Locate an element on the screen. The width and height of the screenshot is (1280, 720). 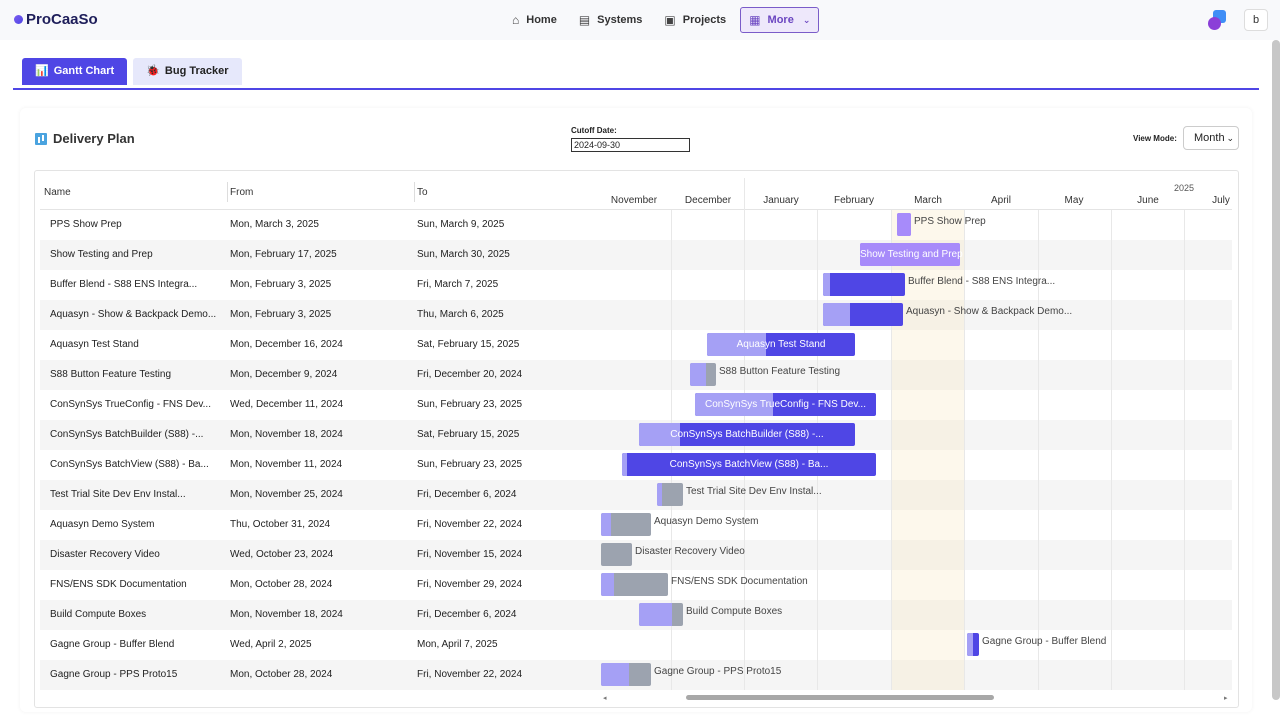
cutoff-date-label: Cutoff Date: is located at coordinates (594, 130).